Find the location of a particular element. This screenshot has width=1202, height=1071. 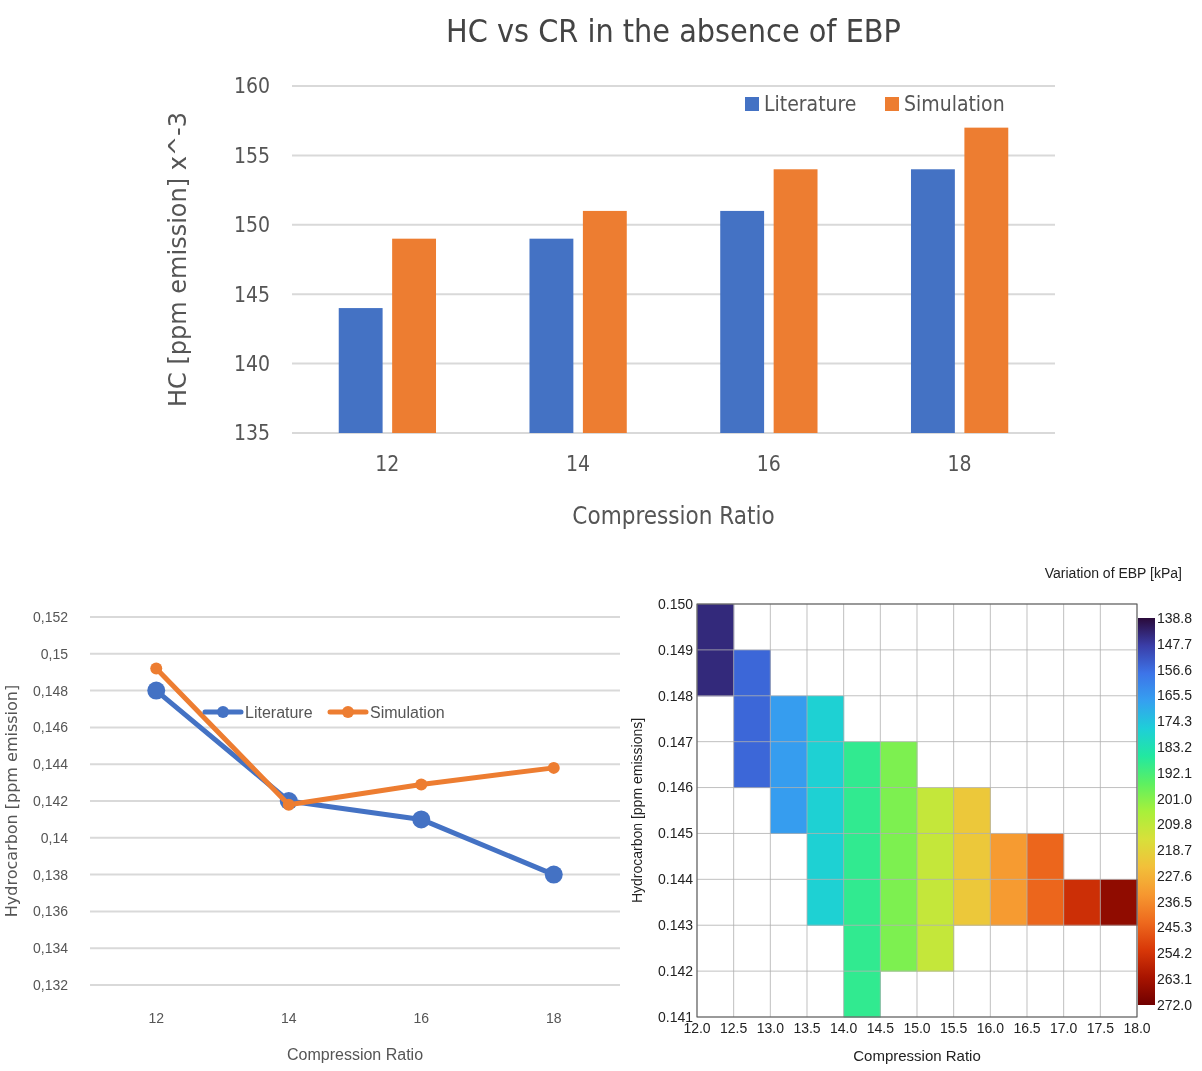

color-bar-label: 209.8 is located at coordinates (1175, 824).